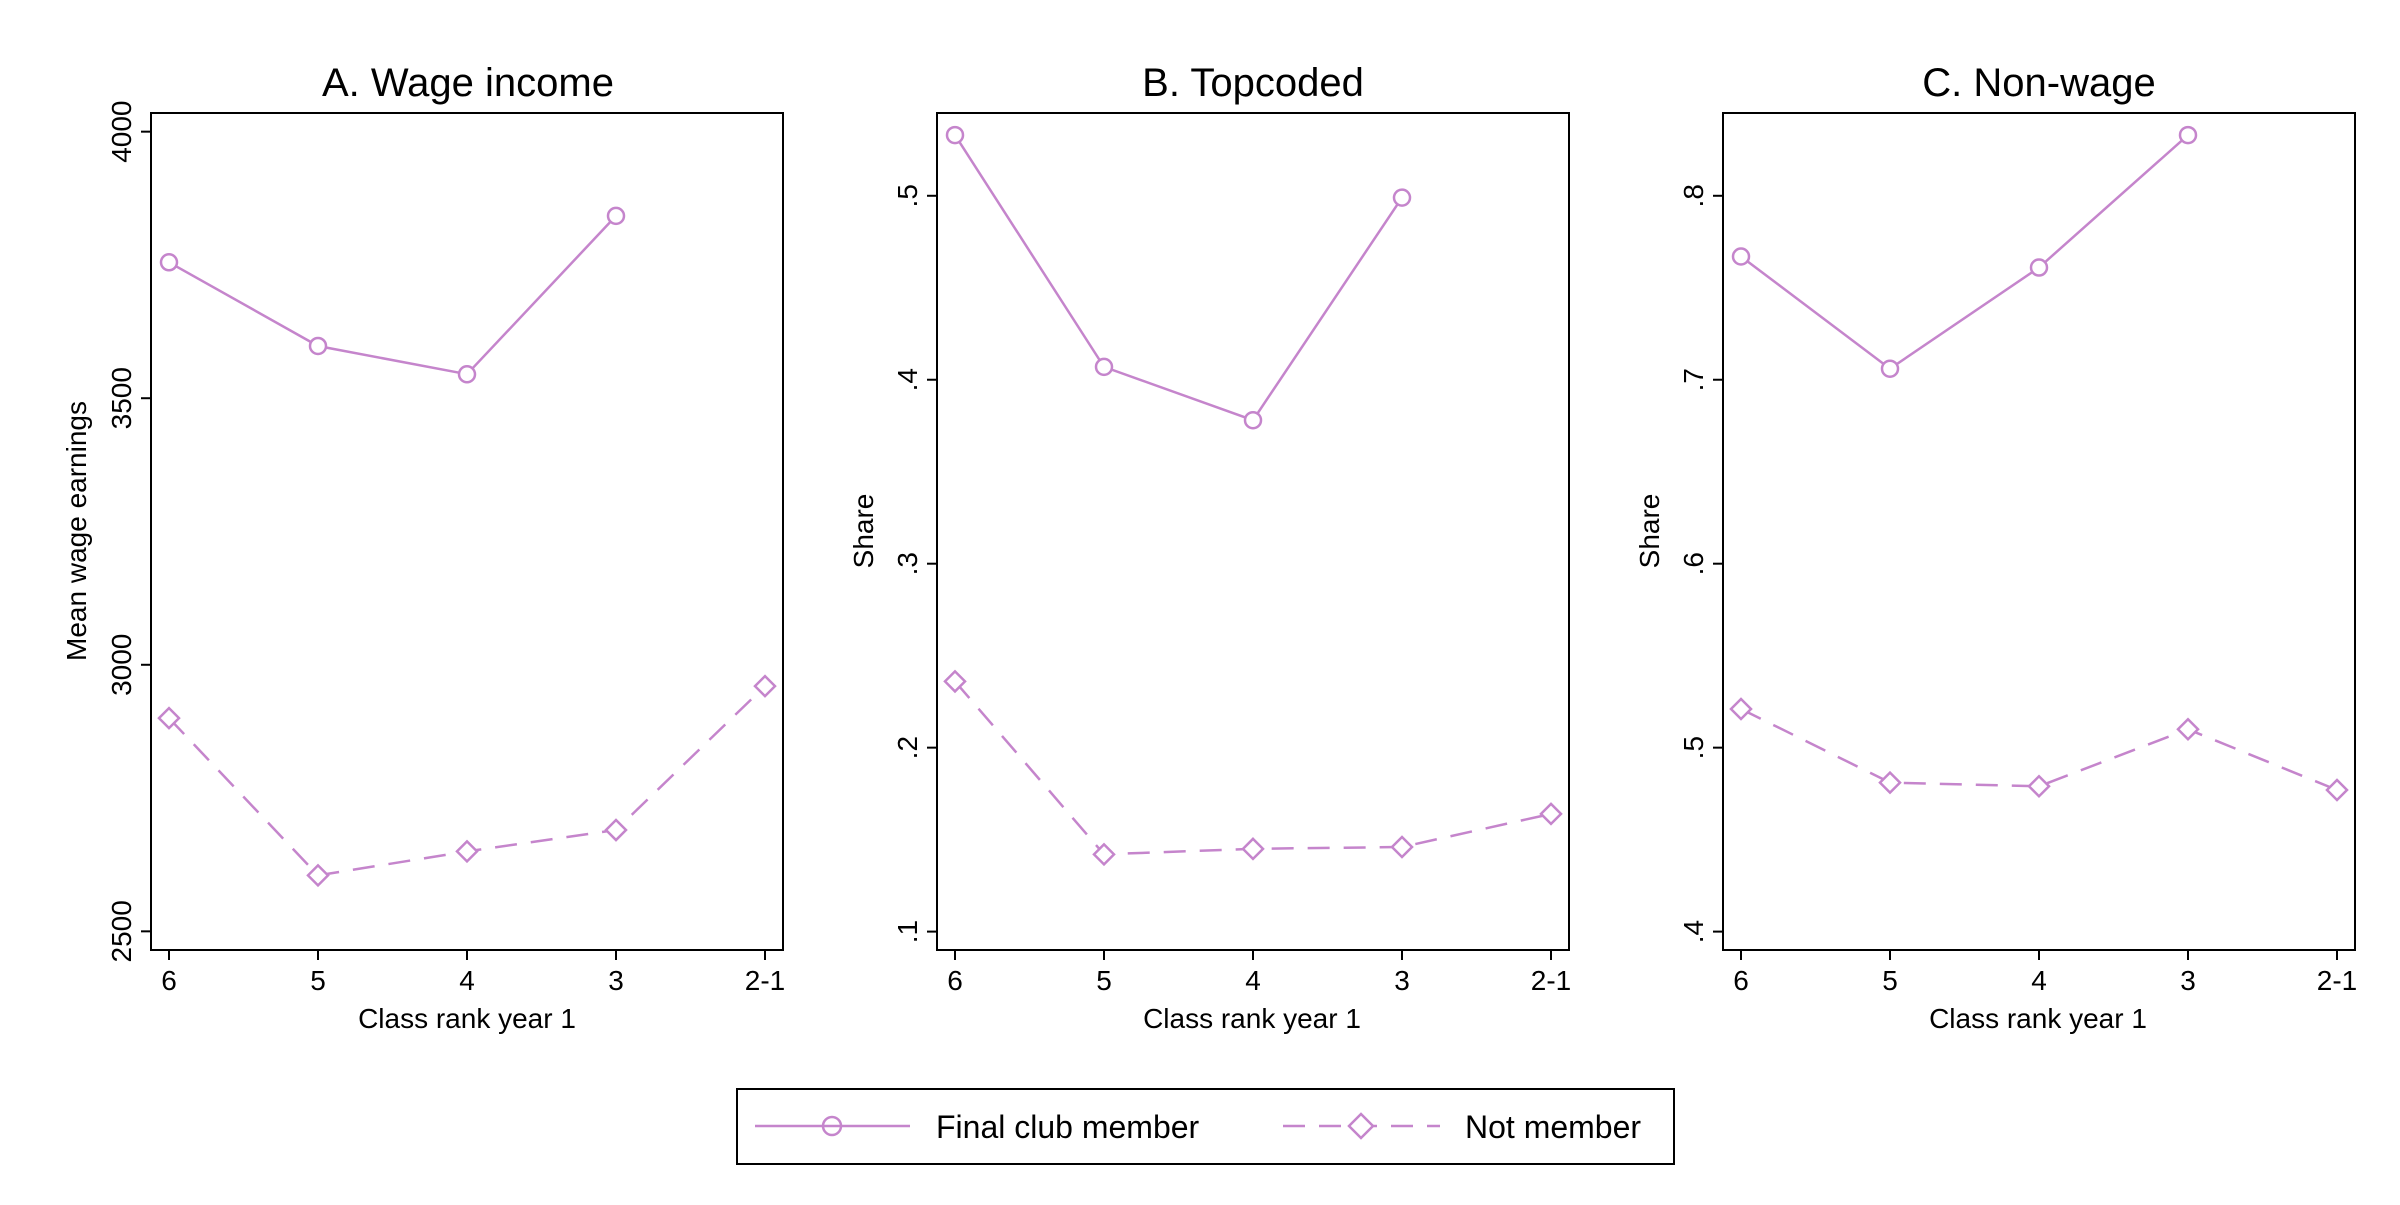  Describe the element at coordinates (1693, 563) in the screenshot. I see `y-tick-label: .6` at that location.